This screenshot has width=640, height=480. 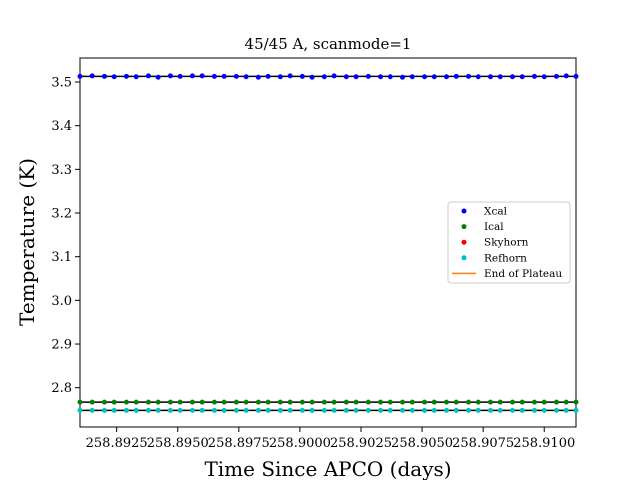 What do you see at coordinates (328, 44) in the screenshot?
I see `chart-title: 45/45 A, scanmode=1` at bounding box center [328, 44].